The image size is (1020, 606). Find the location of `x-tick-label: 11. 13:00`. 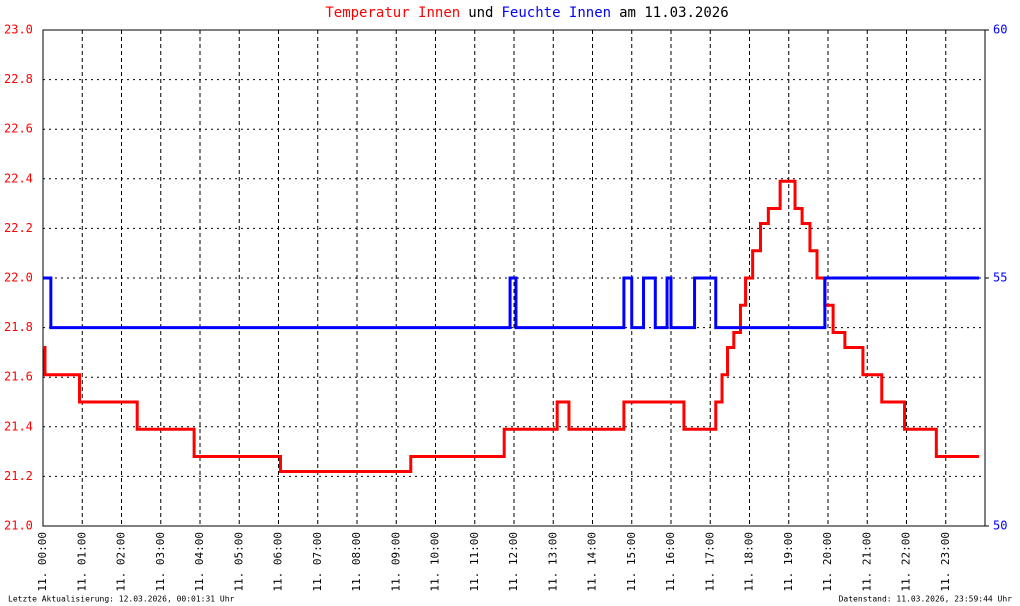

x-tick-label: 11. 13:00 is located at coordinates (552, 562).